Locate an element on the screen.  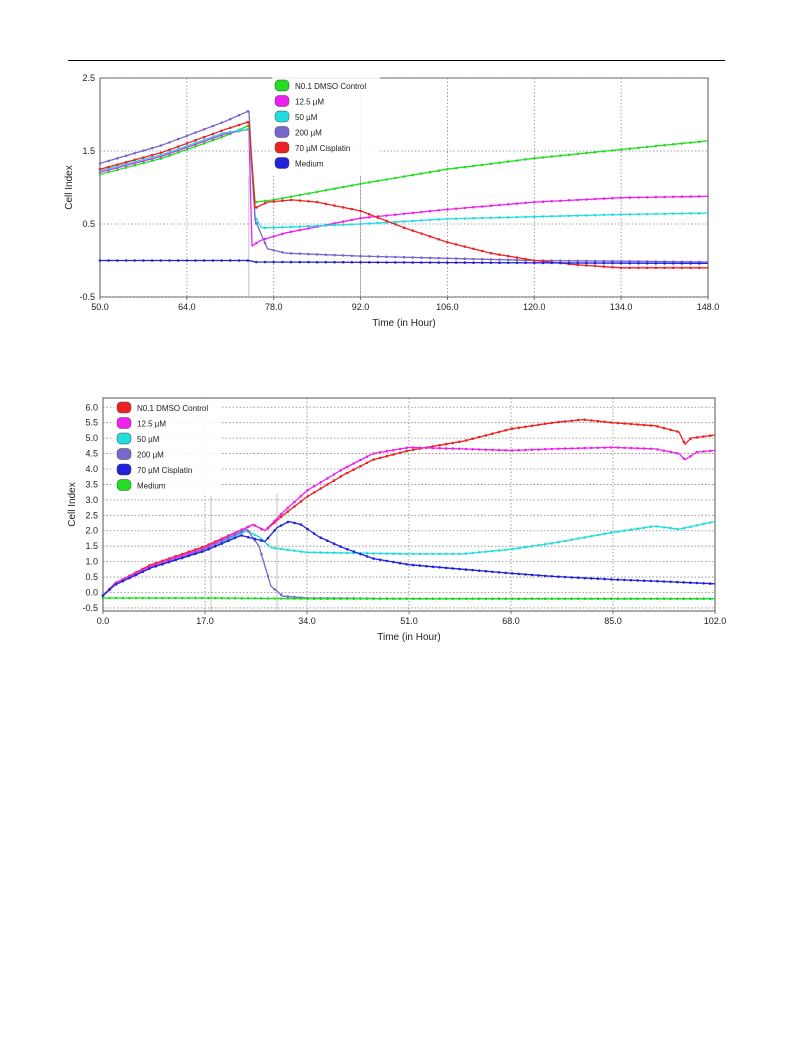
y-tick-label: 0.5 is located at coordinates (88, 224).